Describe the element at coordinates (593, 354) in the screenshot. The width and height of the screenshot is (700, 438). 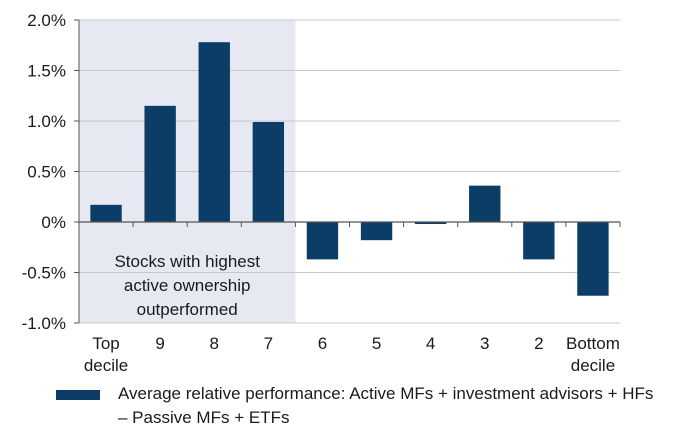
I see `x-tick-label: Bottom decile` at that location.